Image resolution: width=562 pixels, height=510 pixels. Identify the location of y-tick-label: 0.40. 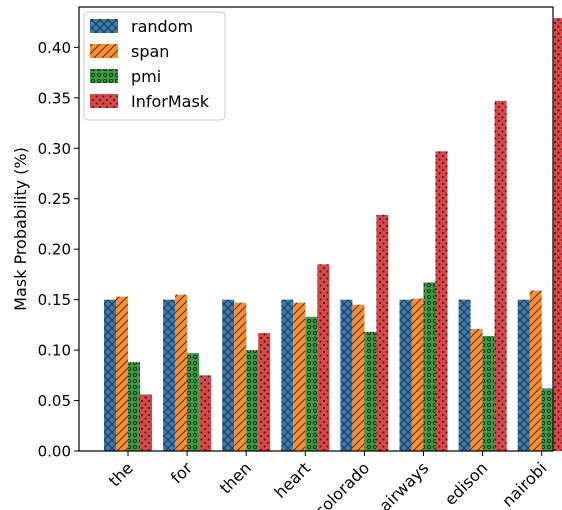
(54, 48).